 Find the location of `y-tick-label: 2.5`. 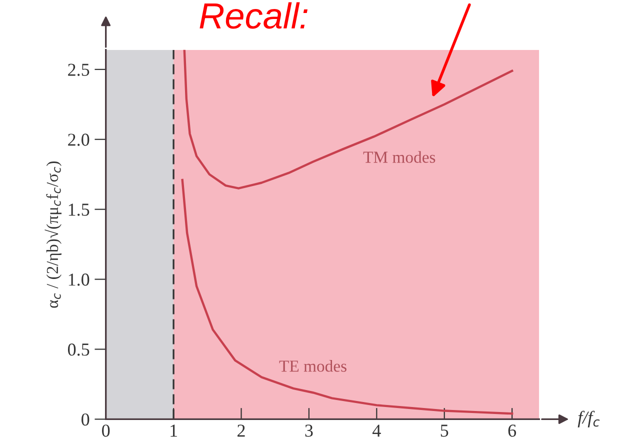

y-tick-label: 2.5 is located at coordinates (79, 70).